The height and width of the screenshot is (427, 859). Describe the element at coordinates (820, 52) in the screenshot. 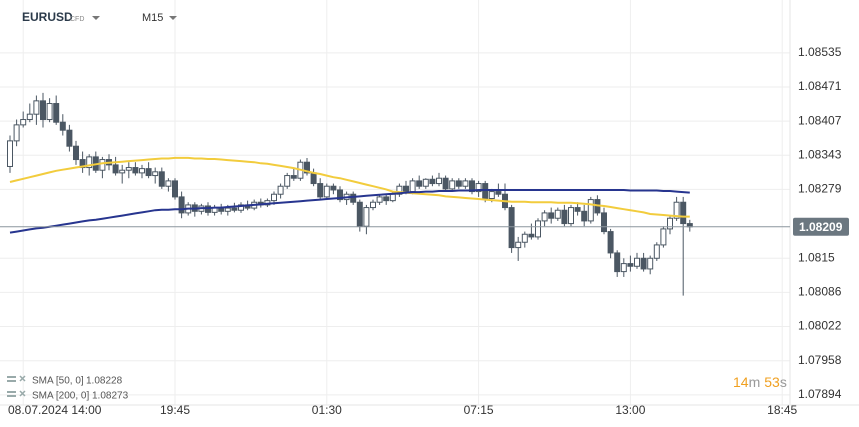

I see `y-tick-label: 1.08535` at that location.